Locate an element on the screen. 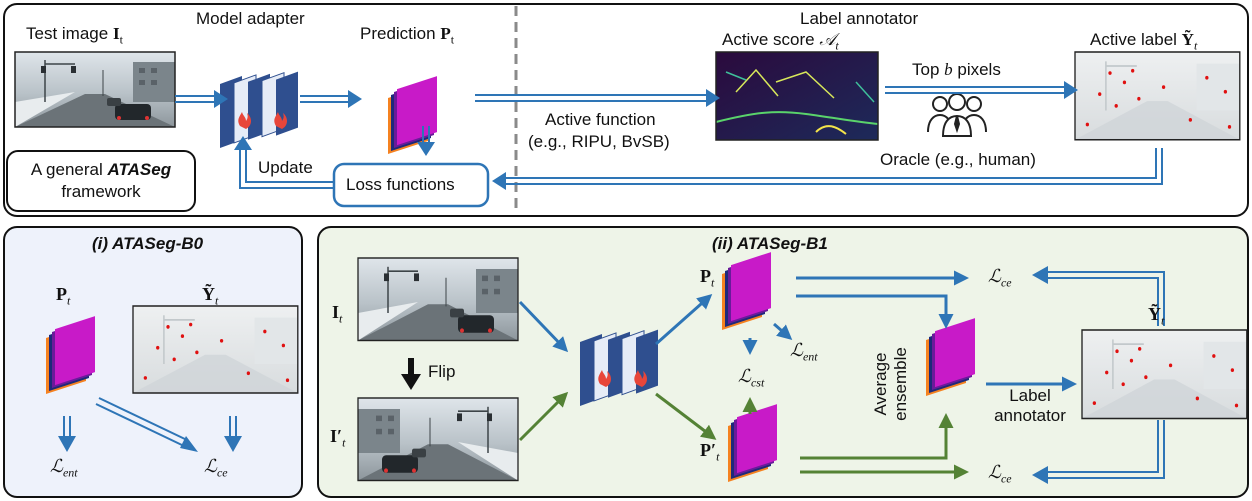 The width and height of the screenshot is (1252, 501). b0-prediction-stack is located at coordinates (70, 355).